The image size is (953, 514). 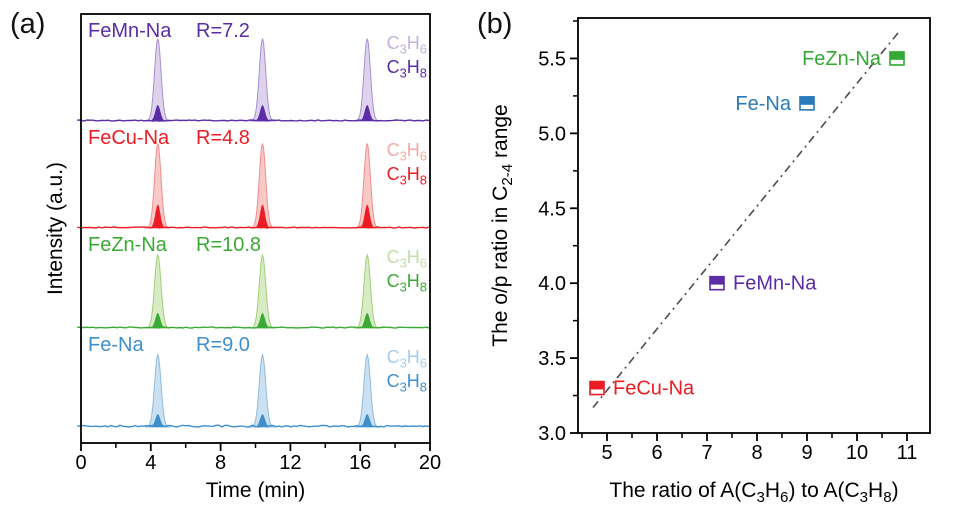 I want to click on text-segment: ), so click(x=895, y=490).